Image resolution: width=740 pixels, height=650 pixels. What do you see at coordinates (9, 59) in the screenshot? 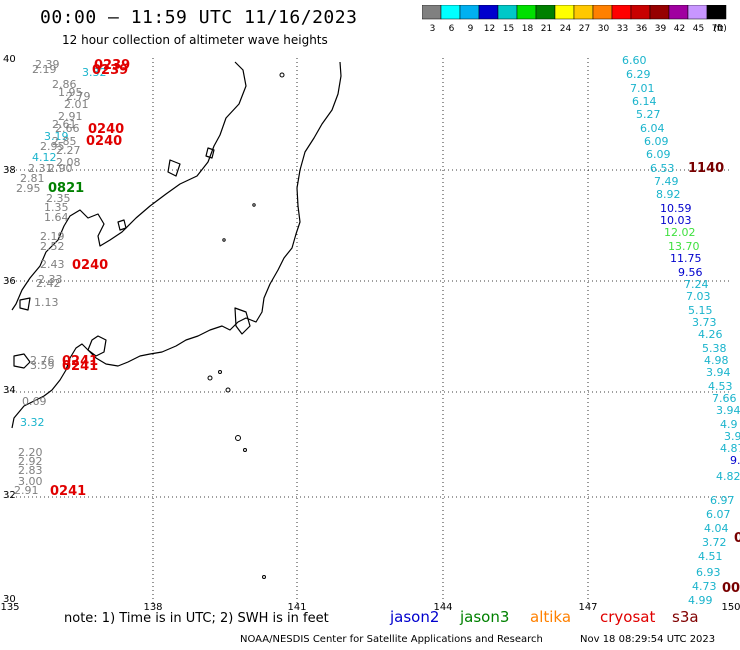
I see `y-tick-label: 40` at bounding box center [9, 59].